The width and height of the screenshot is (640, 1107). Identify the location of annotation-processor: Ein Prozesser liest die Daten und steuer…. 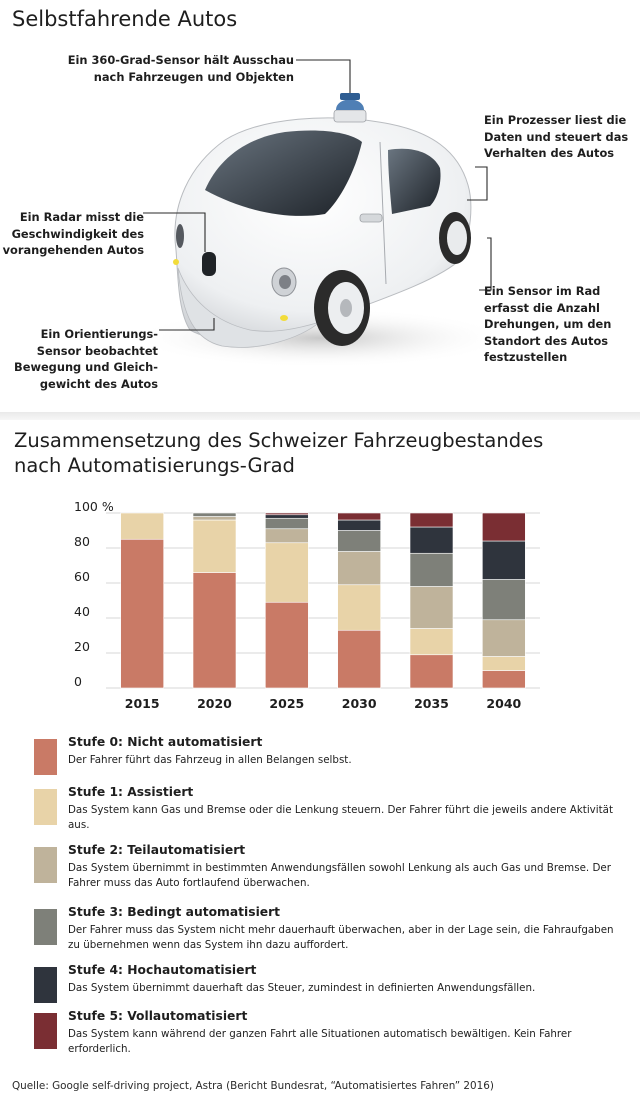
(556, 136).